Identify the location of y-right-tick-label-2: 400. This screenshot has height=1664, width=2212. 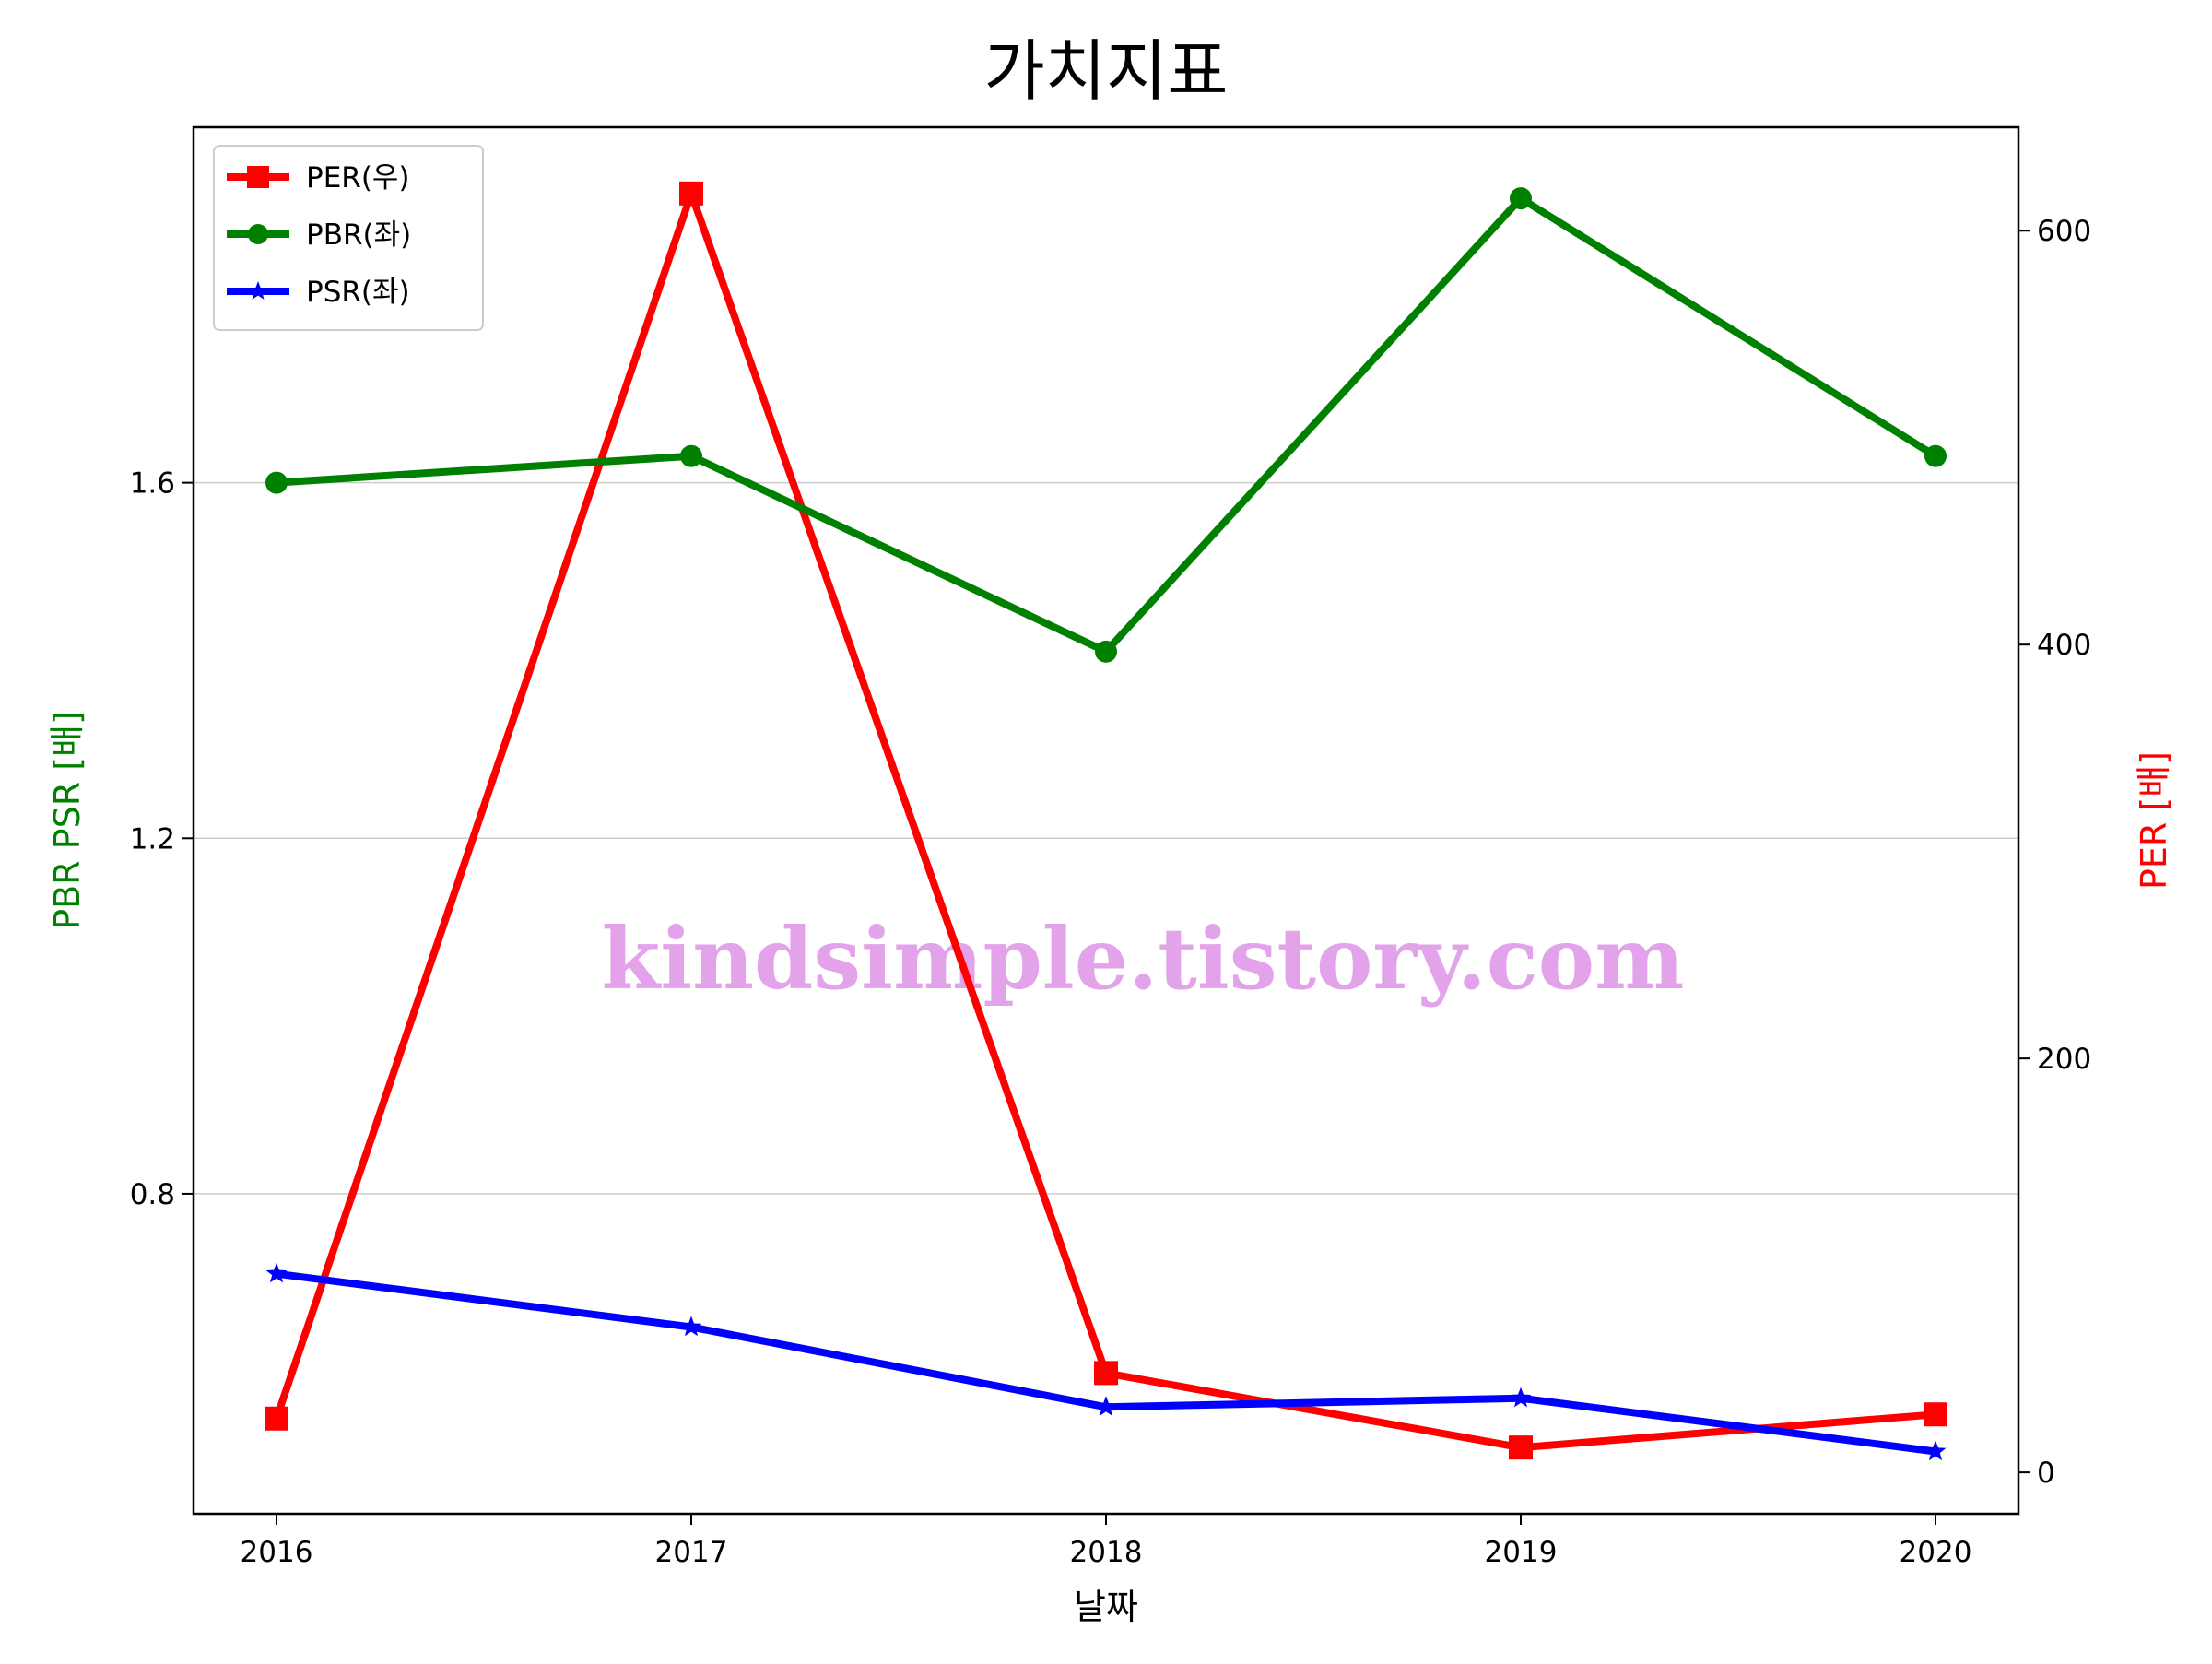
(2064, 645).